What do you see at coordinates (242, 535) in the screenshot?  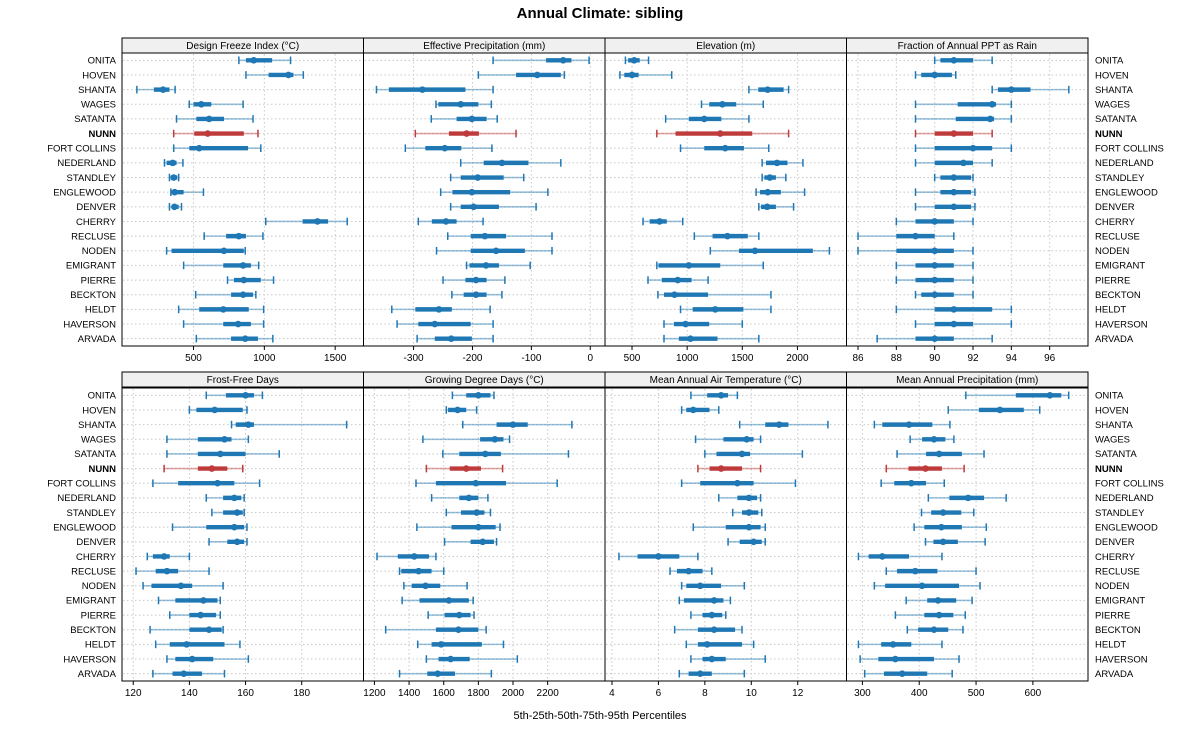 I see `panel-frost_free_days: Frost-Free Days 120 140 160 180` at bounding box center [242, 535].